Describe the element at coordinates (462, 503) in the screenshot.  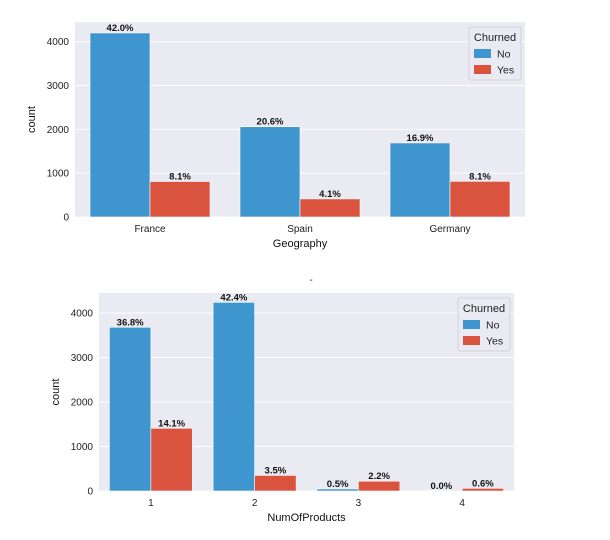
I see `x-tick-label: 4` at that location.